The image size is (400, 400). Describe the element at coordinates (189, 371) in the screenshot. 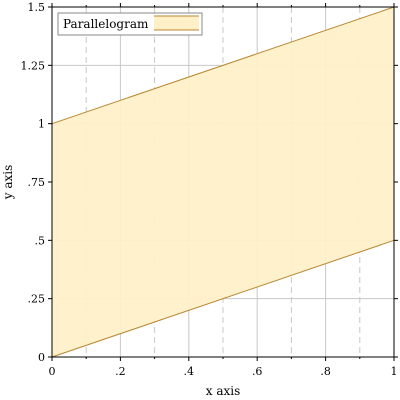

I see `x-tick-label: .4` at that location.